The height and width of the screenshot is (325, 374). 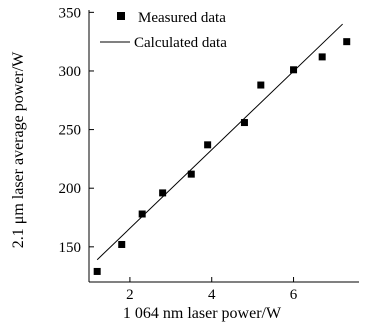 I want to click on y-tick-label: 150, so click(x=70, y=248).